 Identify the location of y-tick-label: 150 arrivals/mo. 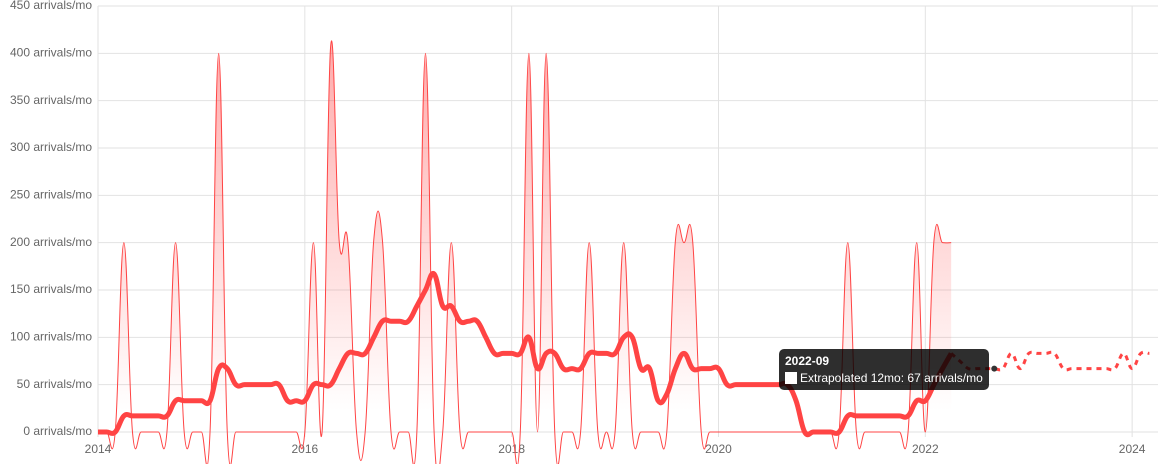
(51, 289).